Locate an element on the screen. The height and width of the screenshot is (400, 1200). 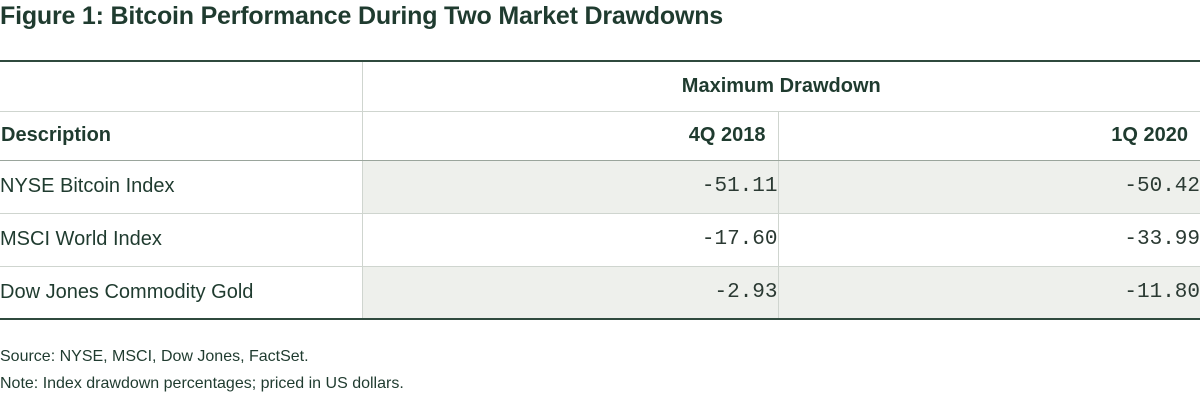
table-row: NYSE Bitcoin Index -51.11 -50.42 is located at coordinates (600, 187).